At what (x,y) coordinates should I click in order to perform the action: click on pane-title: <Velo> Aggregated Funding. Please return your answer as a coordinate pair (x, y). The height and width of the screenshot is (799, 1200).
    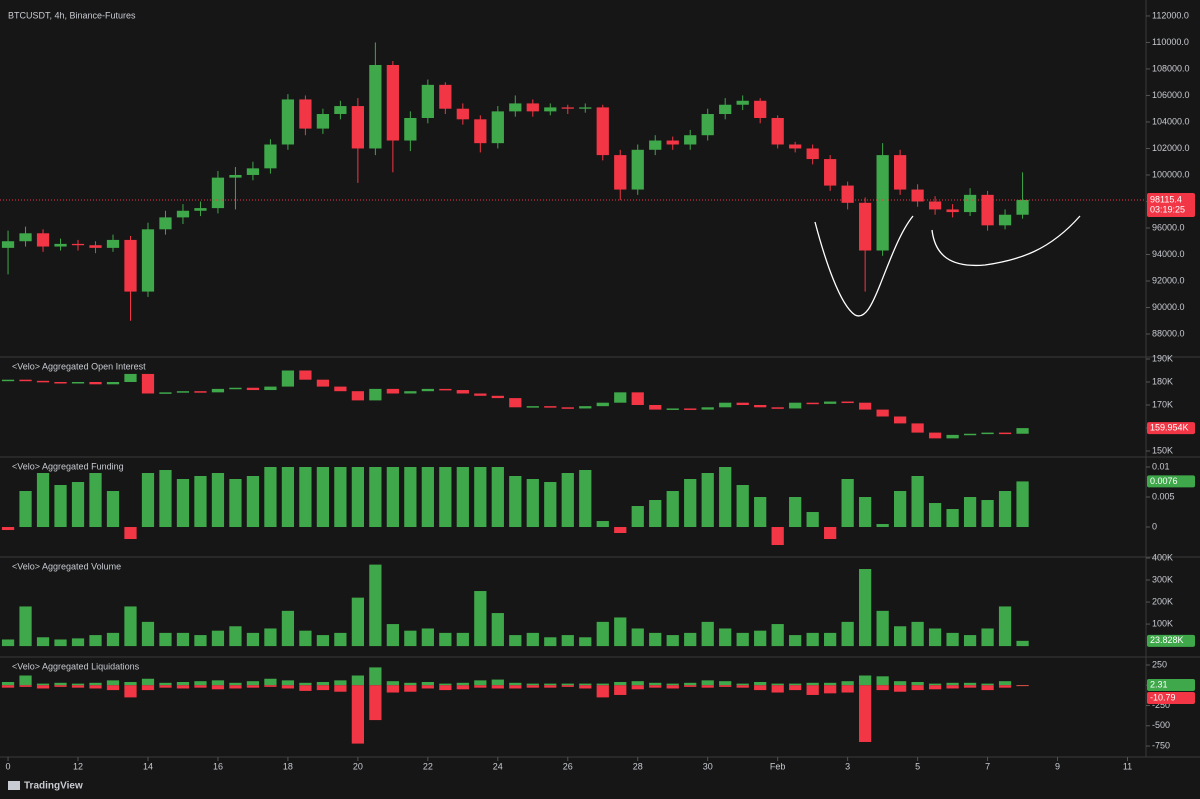
    Looking at the image, I should click on (68, 466).